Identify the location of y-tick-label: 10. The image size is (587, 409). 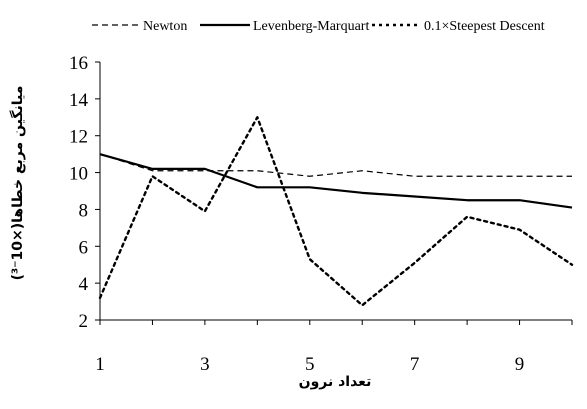
(78, 174).